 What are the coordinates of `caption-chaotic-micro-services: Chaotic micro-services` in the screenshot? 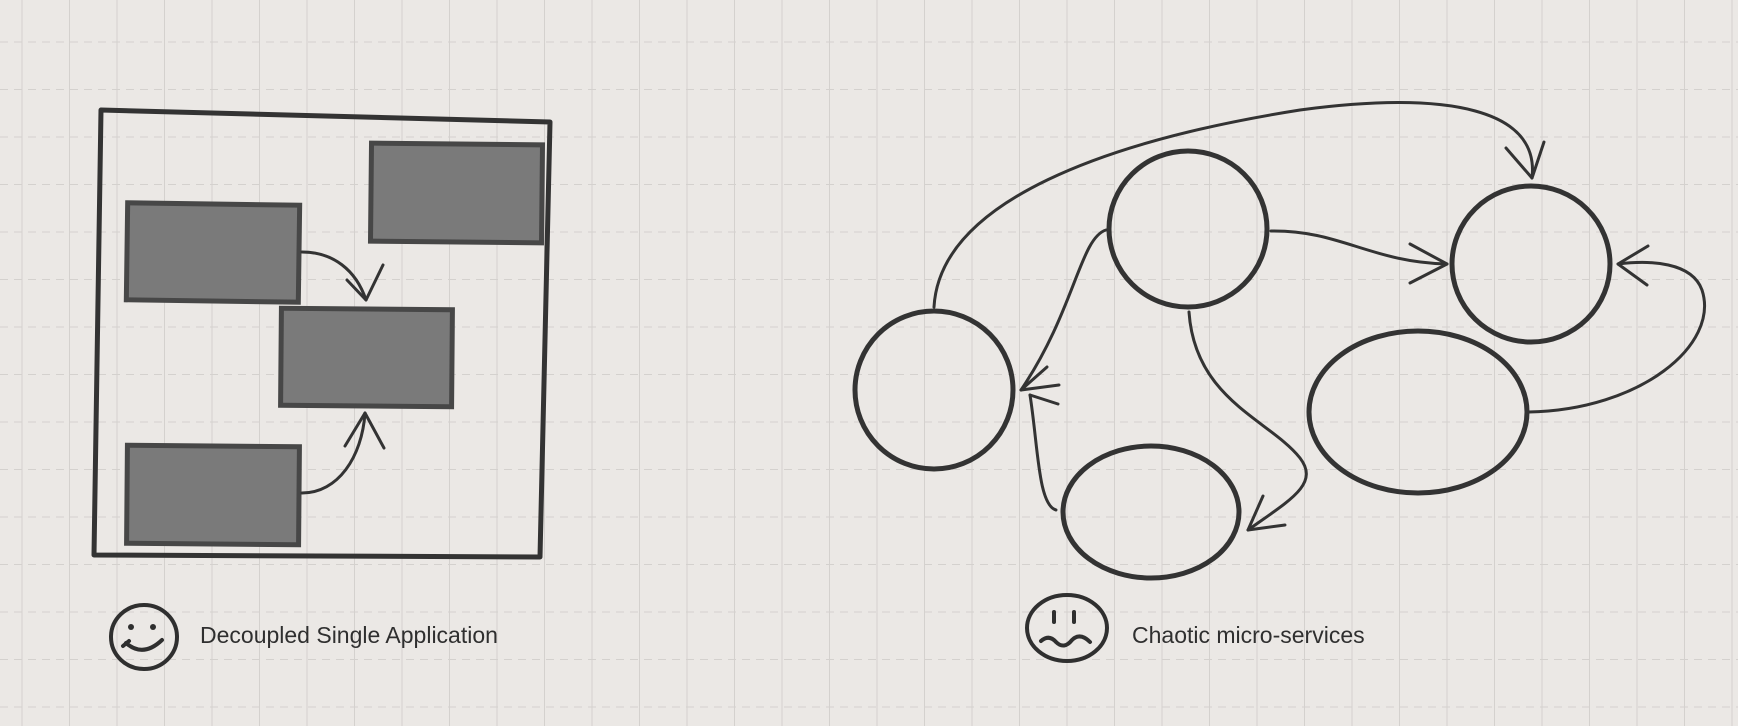 It's located at (1248, 635).